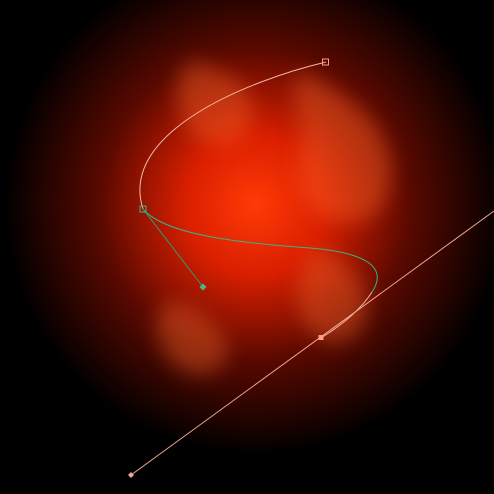  I want to click on handle-green, so click(203, 287).